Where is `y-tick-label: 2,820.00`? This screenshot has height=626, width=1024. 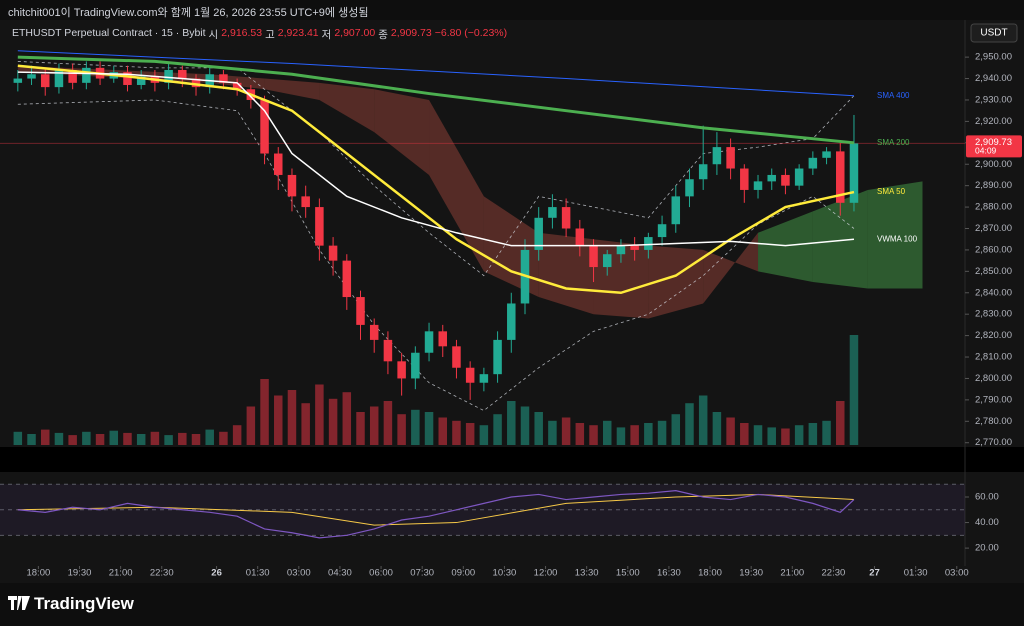 y-tick-label: 2,820.00 is located at coordinates (993, 335).